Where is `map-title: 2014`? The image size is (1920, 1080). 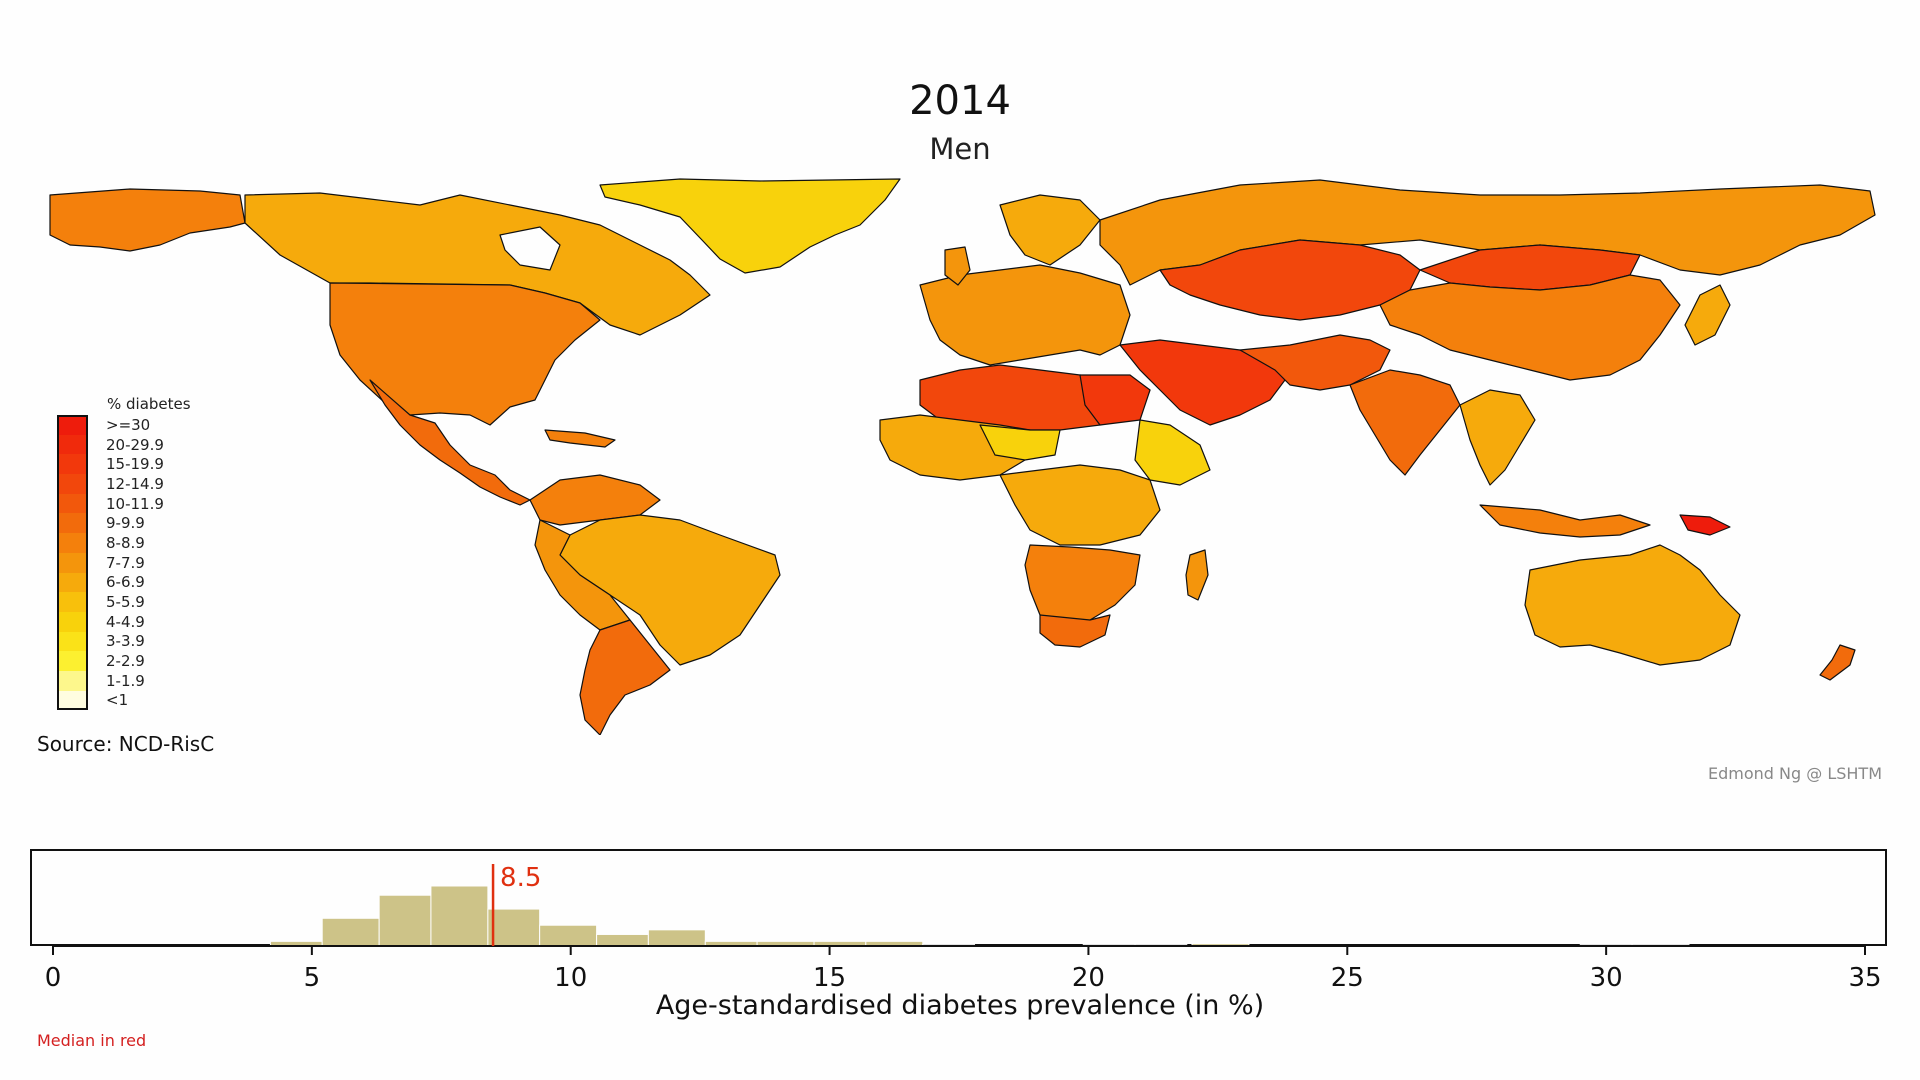
map-title: 2014 is located at coordinates (960, 101).